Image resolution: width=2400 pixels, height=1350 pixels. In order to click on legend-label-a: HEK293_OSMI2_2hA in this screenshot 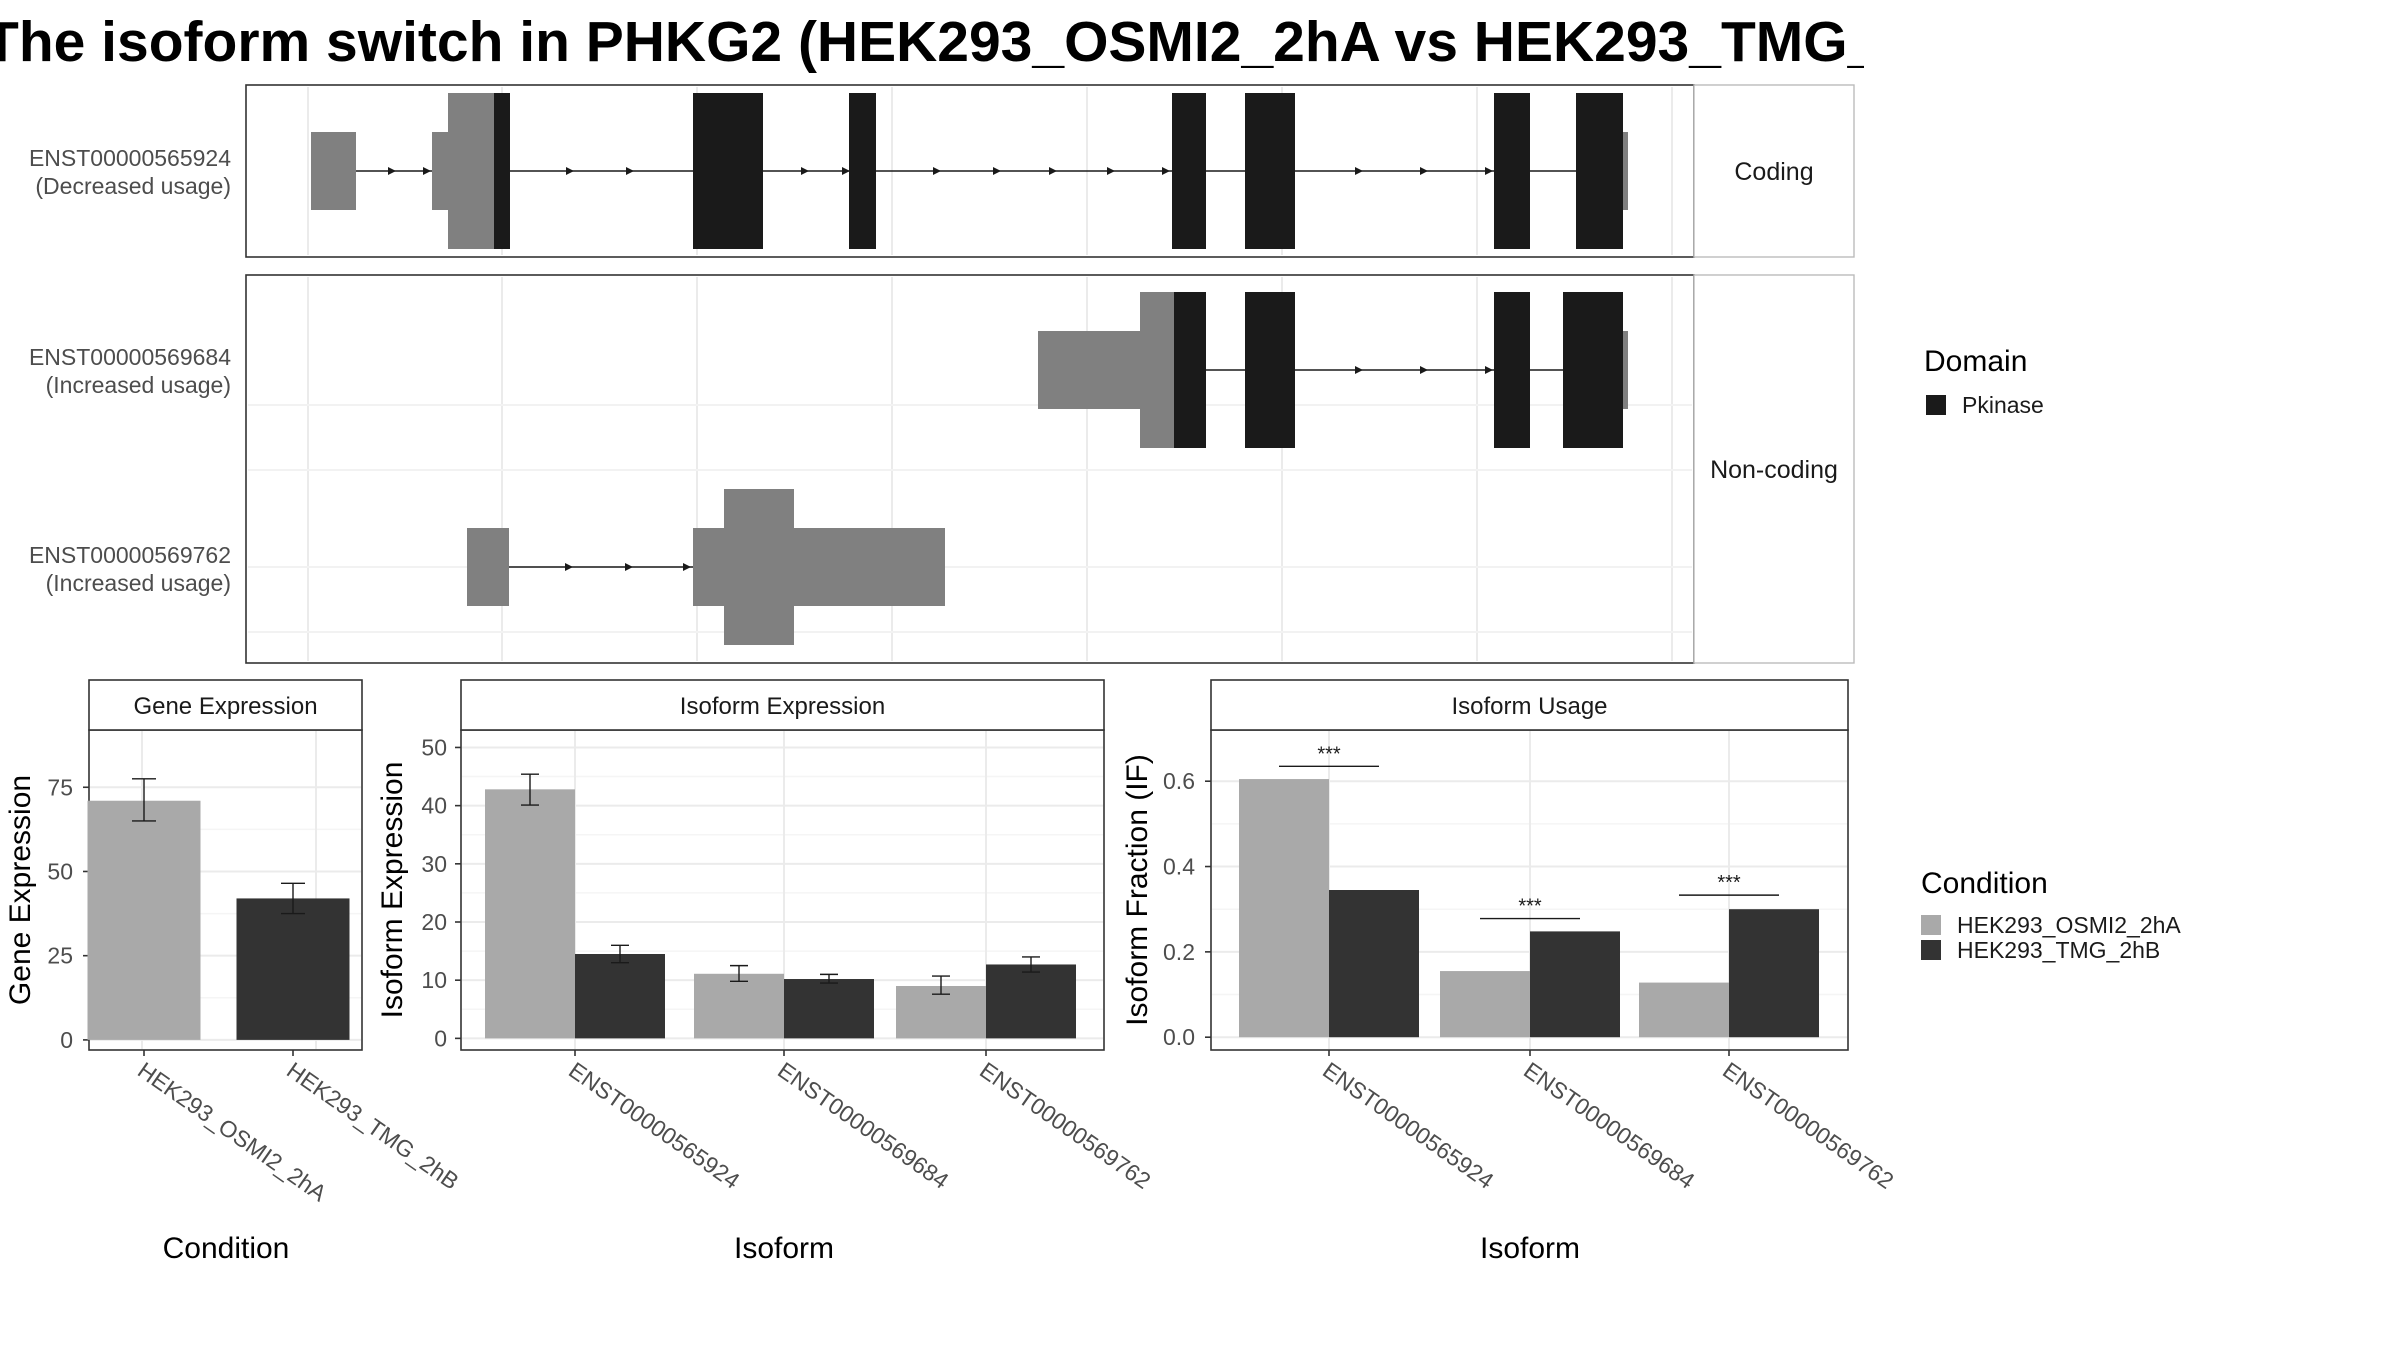, I will do `click(2069, 925)`.